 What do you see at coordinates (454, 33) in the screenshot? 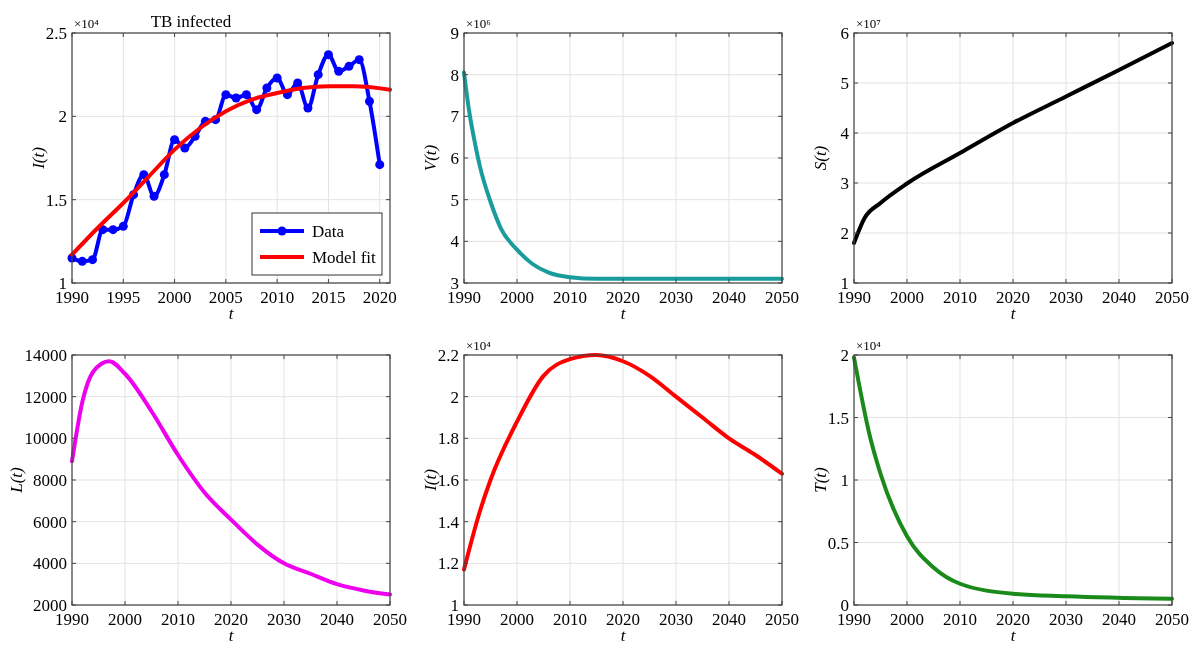
I see `y-tick-label: 9` at bounding box center [454, 33].